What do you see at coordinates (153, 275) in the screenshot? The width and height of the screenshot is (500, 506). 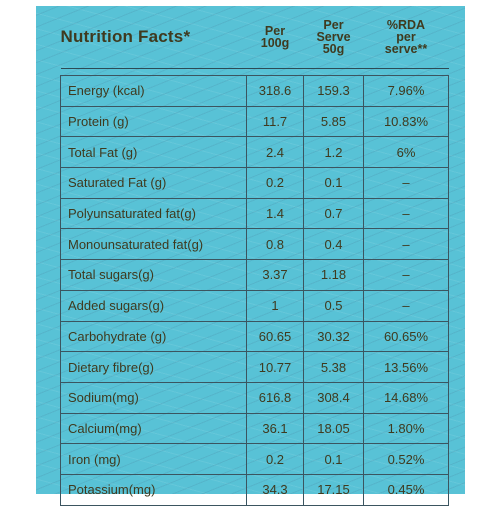 I see `nutrient-label: Total sugars(g)` at bounding box center [153, 275].